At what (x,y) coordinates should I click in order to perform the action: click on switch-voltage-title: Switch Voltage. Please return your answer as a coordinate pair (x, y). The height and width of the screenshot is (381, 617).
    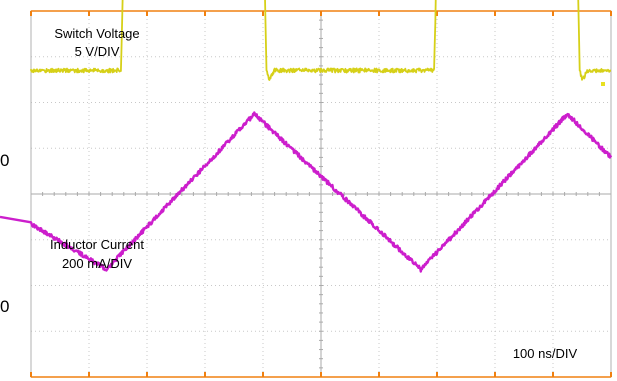
    Looking at the image, I should click on (96, 33).